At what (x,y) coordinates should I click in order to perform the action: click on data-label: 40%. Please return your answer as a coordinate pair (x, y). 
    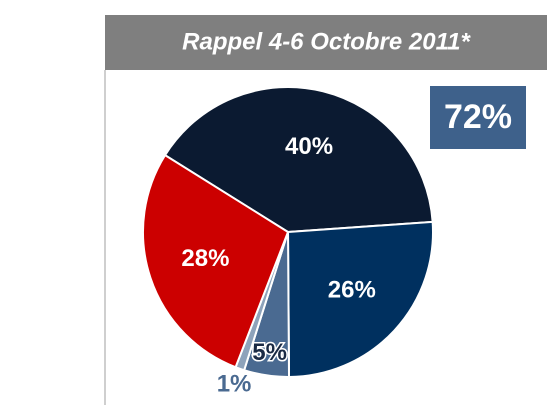
    Looking at the image, I should click on (309, 146).